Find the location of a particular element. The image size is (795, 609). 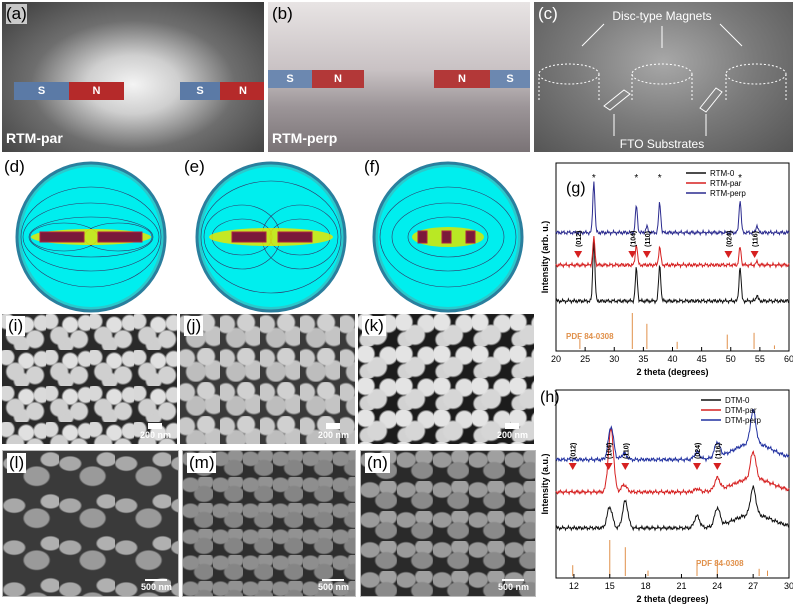

panel-label: (d) is located at coordinates (14, 166).